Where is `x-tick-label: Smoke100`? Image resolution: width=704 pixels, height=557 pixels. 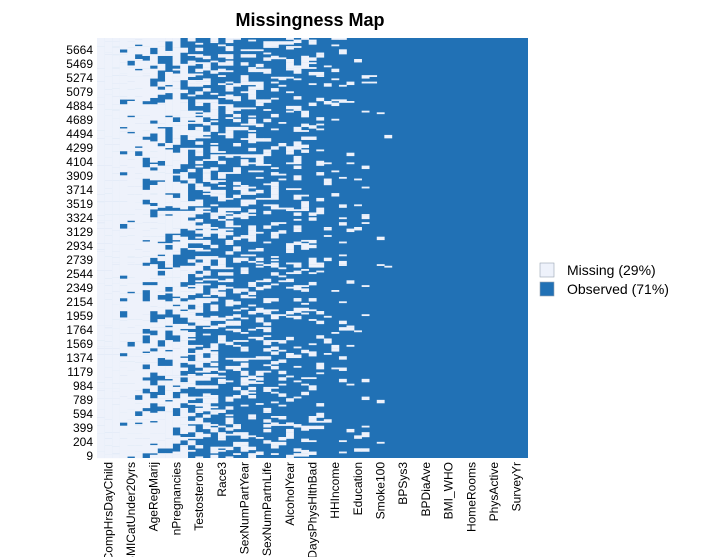 x-tick-label: Smoke100 is located at coordinates (381, 491).